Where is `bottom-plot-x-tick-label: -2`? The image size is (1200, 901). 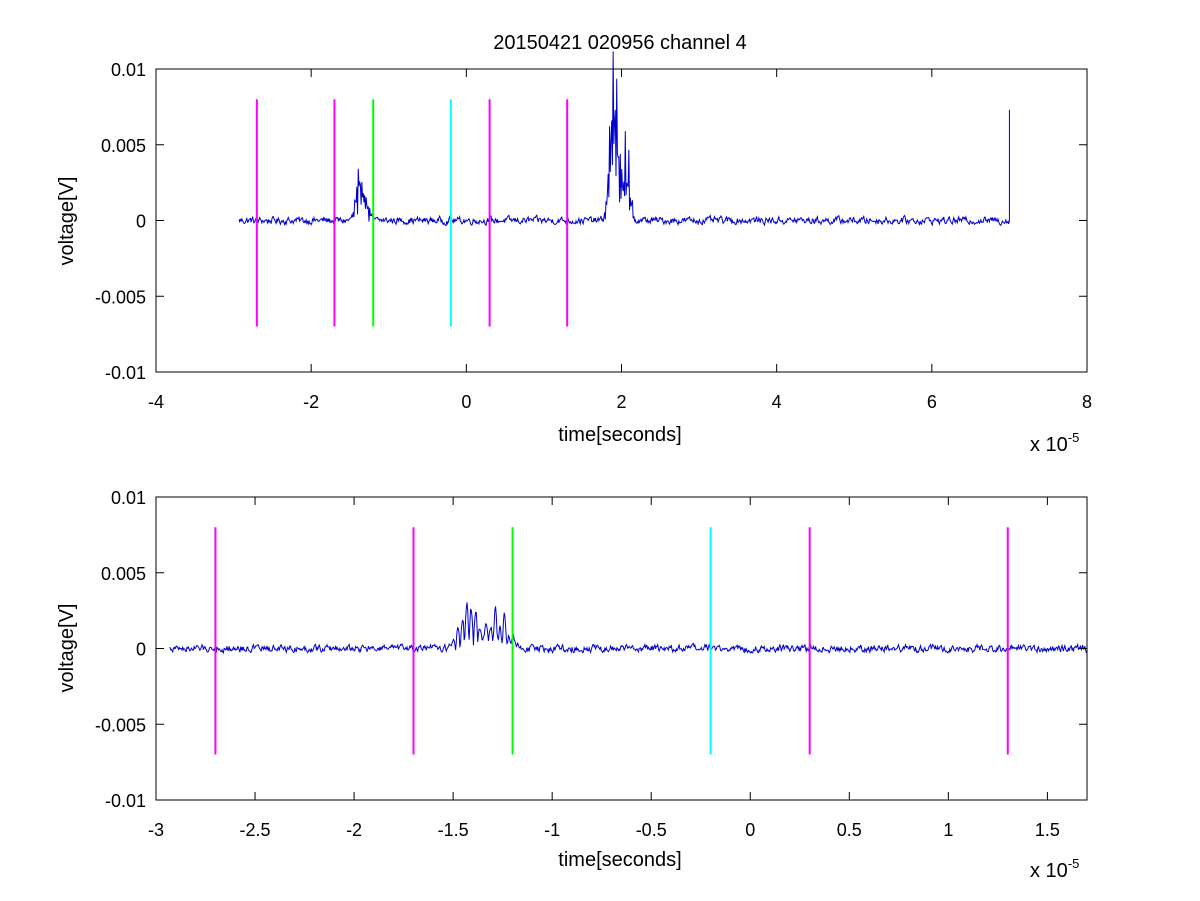
bottom-plot-x-tick-label: -2 is located at coordinates (354, 830).